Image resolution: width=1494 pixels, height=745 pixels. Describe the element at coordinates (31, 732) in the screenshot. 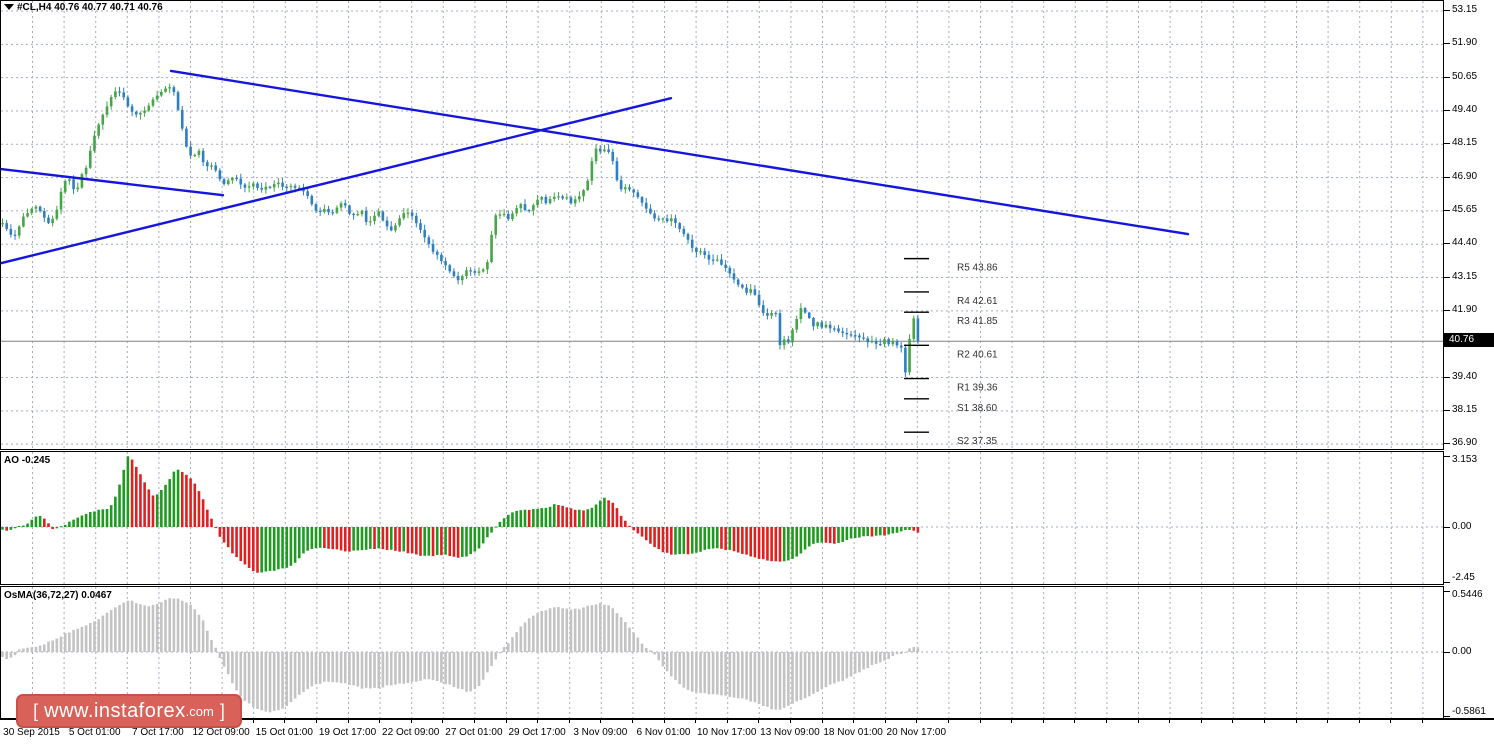

I see `time-tick-label: 30 Sep 2015` at that location.